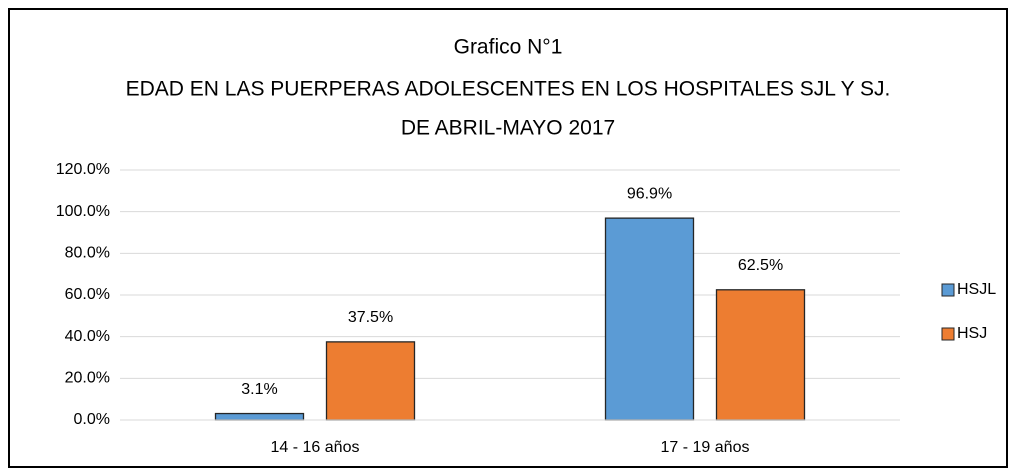  What do you see at coordinates (760, 265) in the screenshot?
I see `data-label: 62.5%` at bounding box center [760, 265].